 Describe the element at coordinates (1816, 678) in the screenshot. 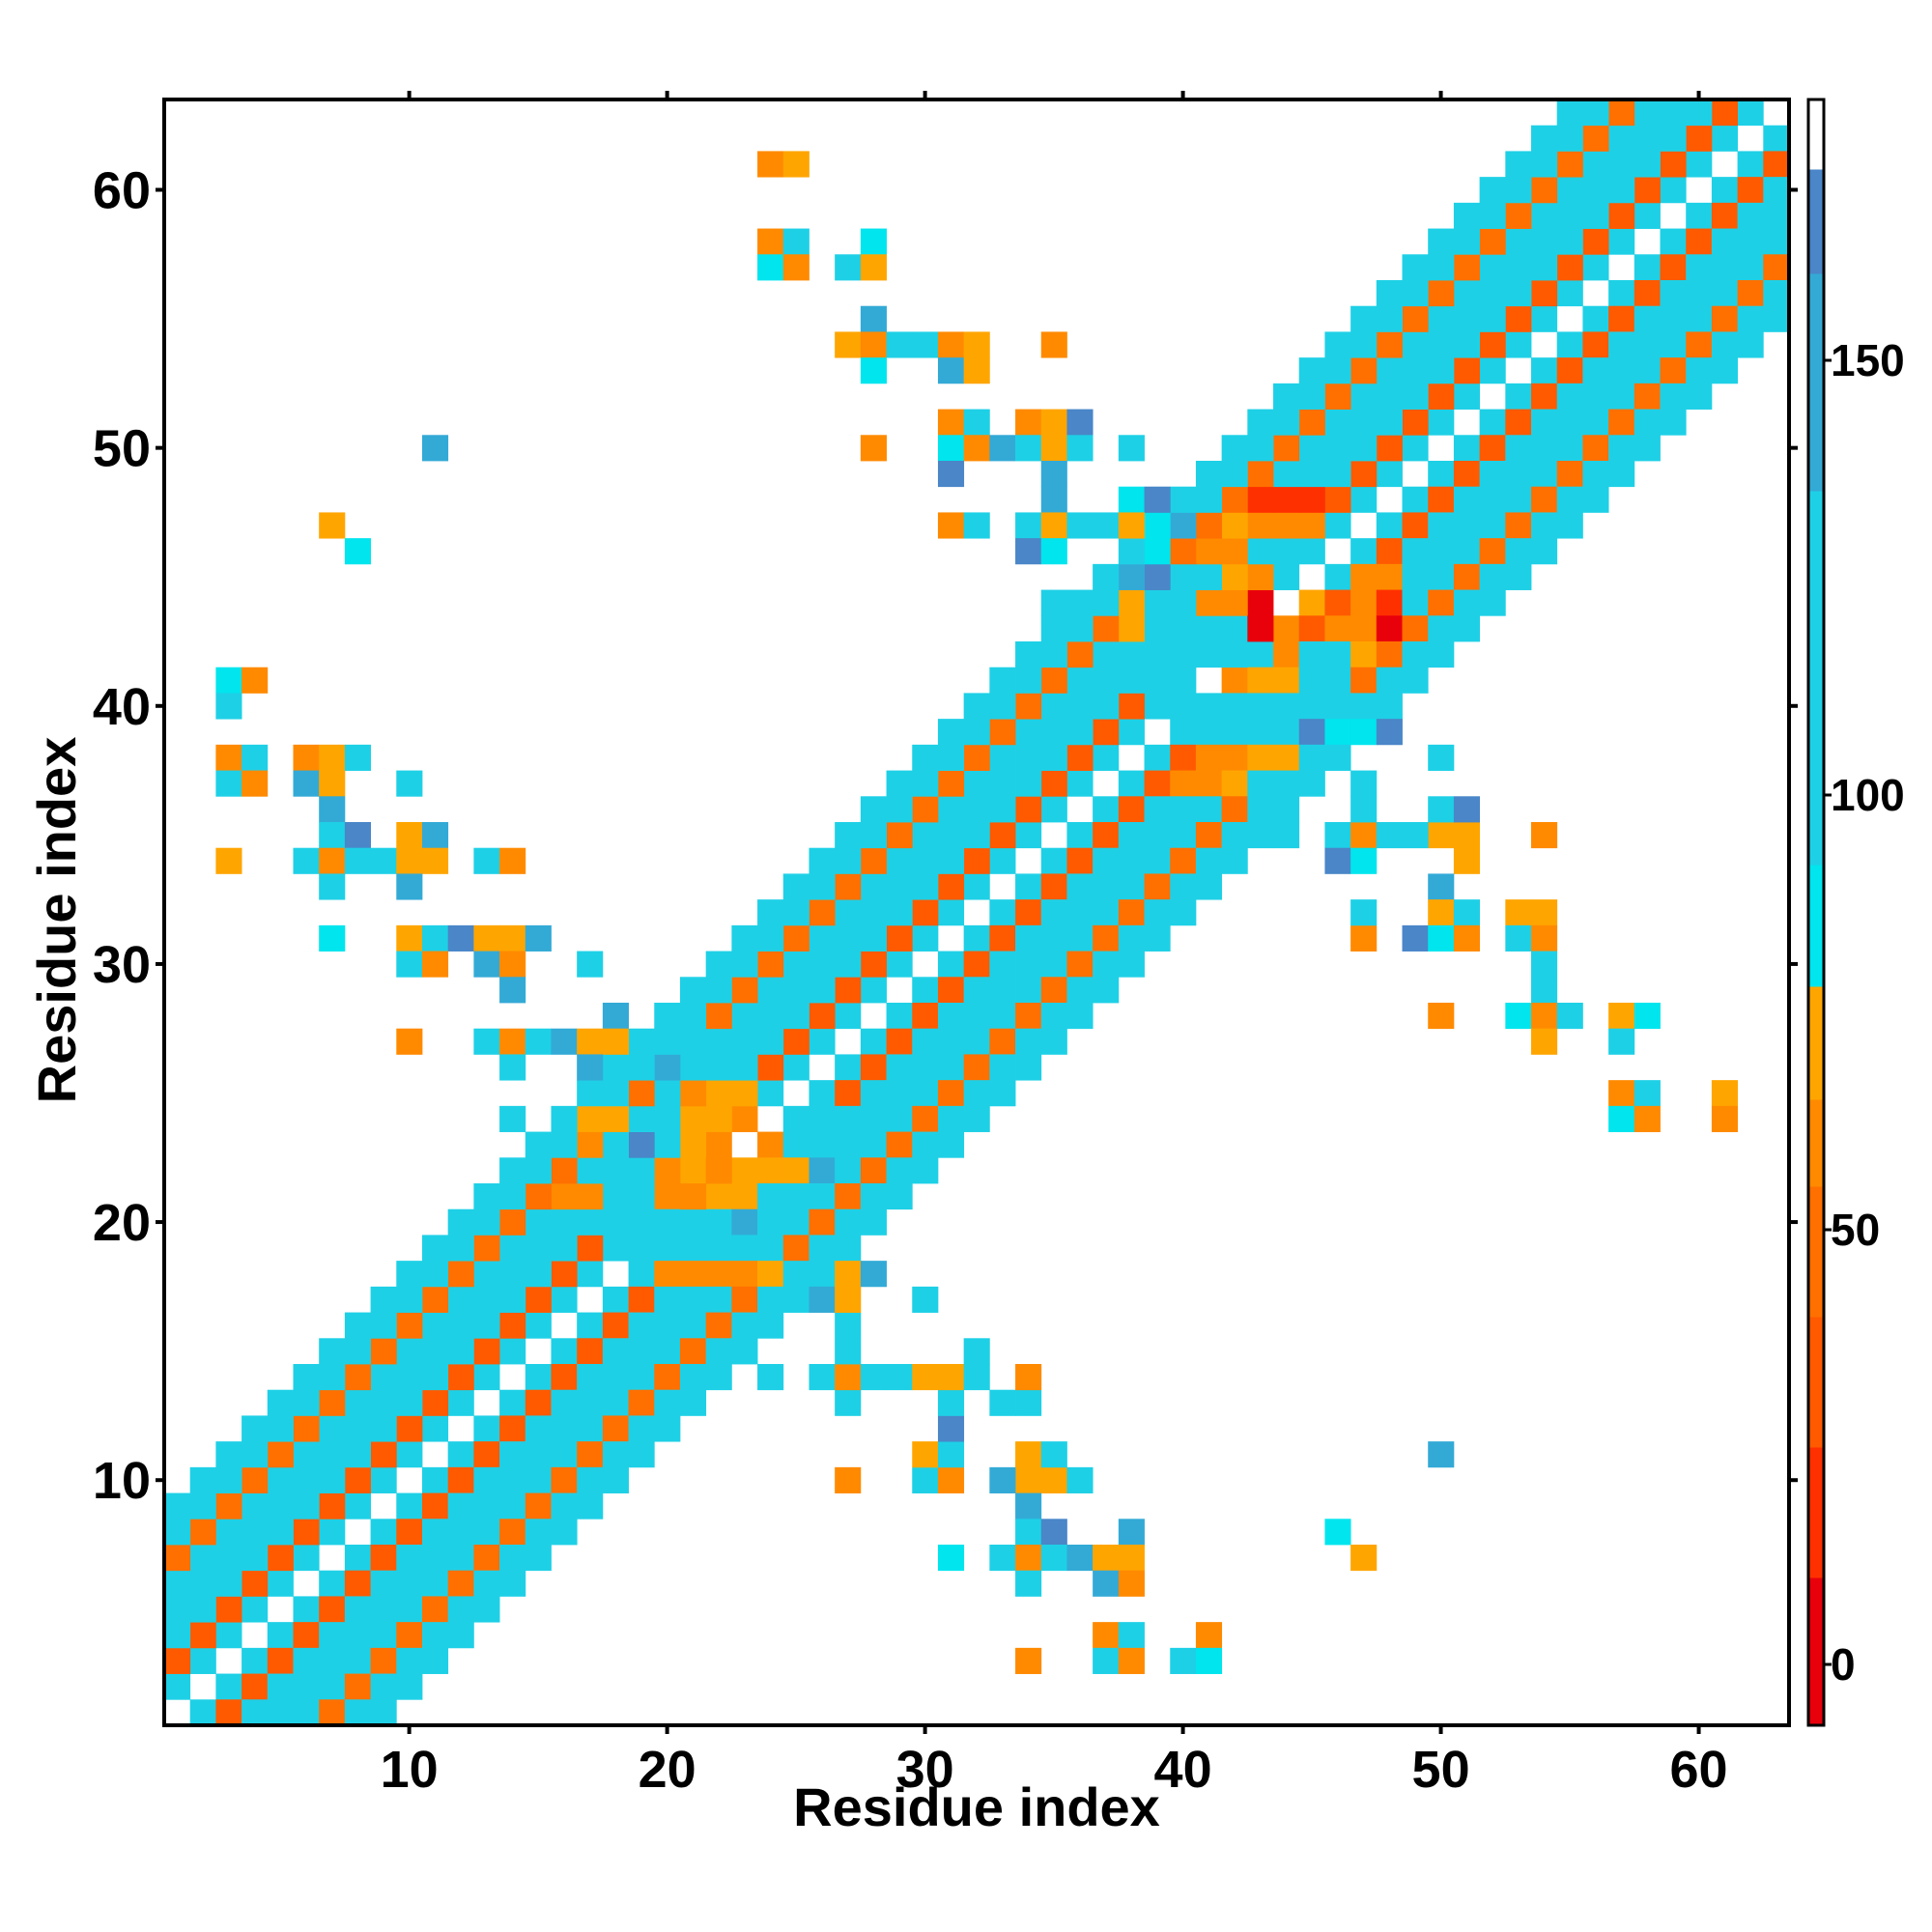

I see `colorbar-band` at that location.